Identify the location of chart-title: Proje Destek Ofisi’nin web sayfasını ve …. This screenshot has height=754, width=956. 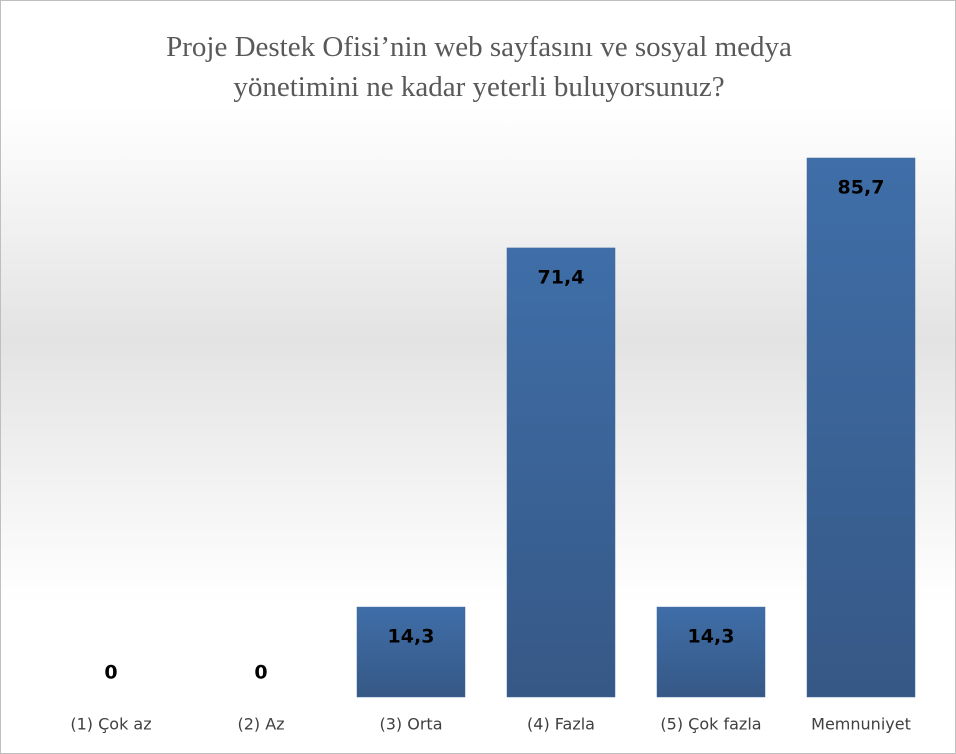
(479, 67).